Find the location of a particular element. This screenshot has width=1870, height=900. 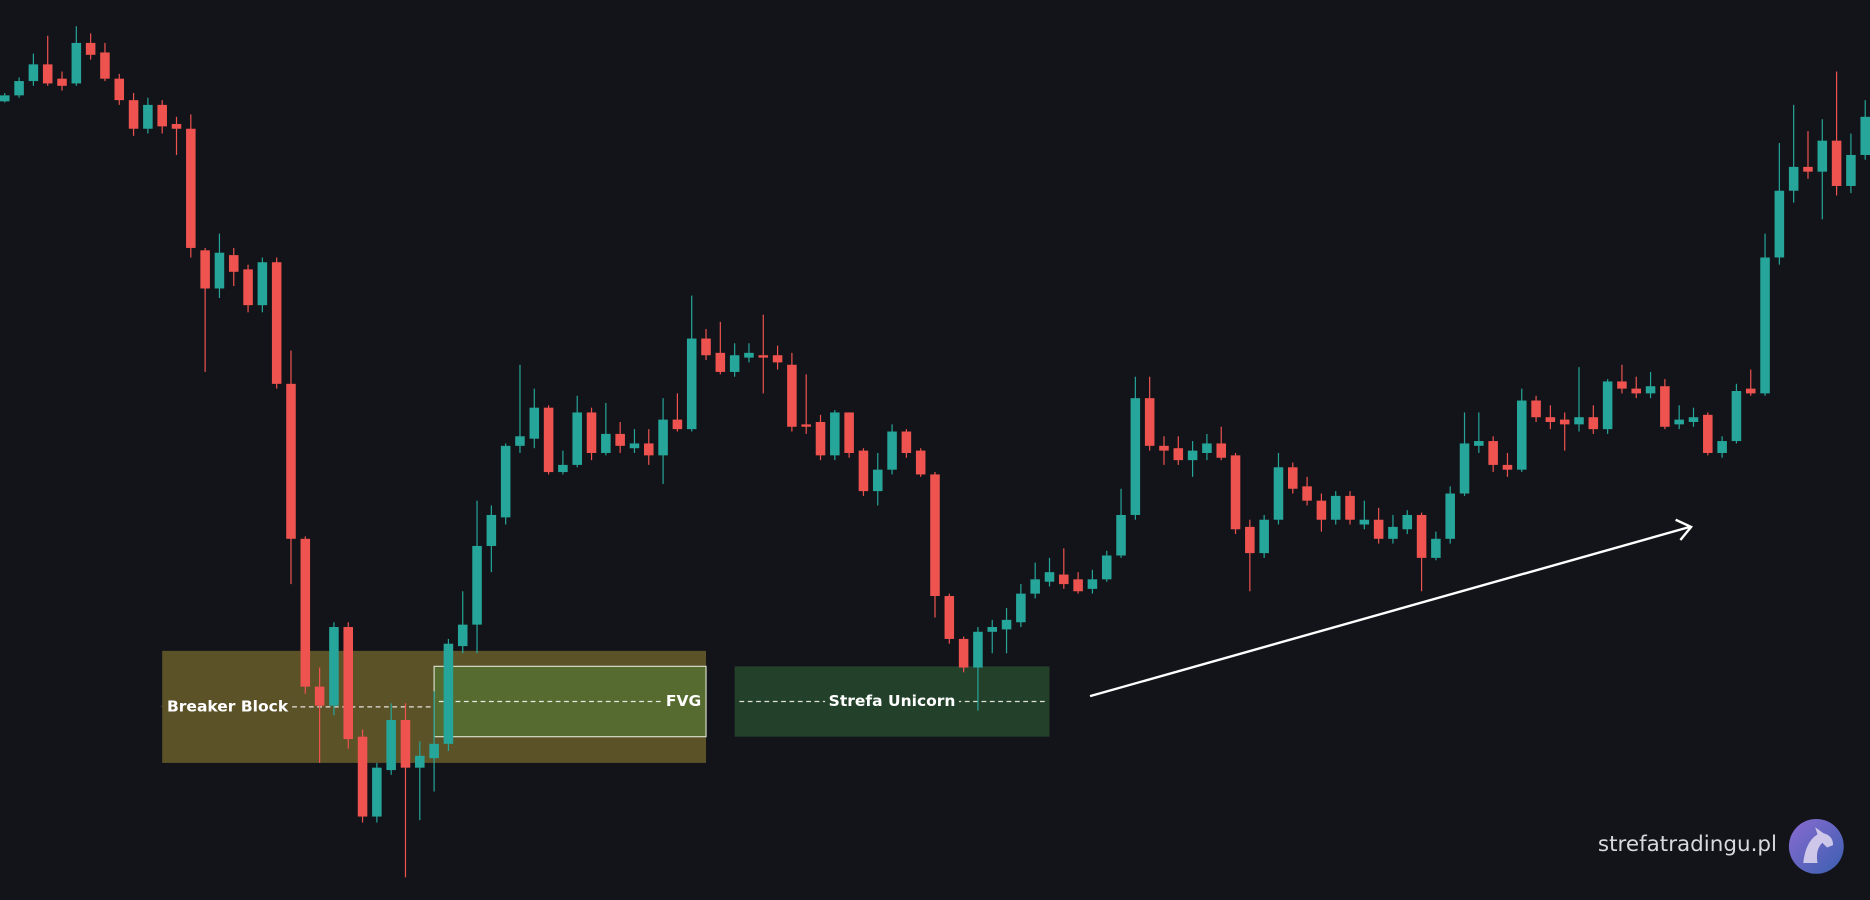

zones: Breaker Block FVG Strefa Unicorn is located at coordinates (606, 706).